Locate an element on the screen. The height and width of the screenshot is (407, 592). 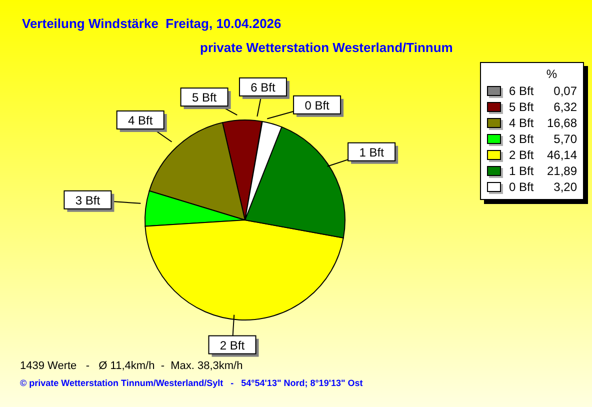
legend-label: 2 Bft is located at coordinates (522, 155).